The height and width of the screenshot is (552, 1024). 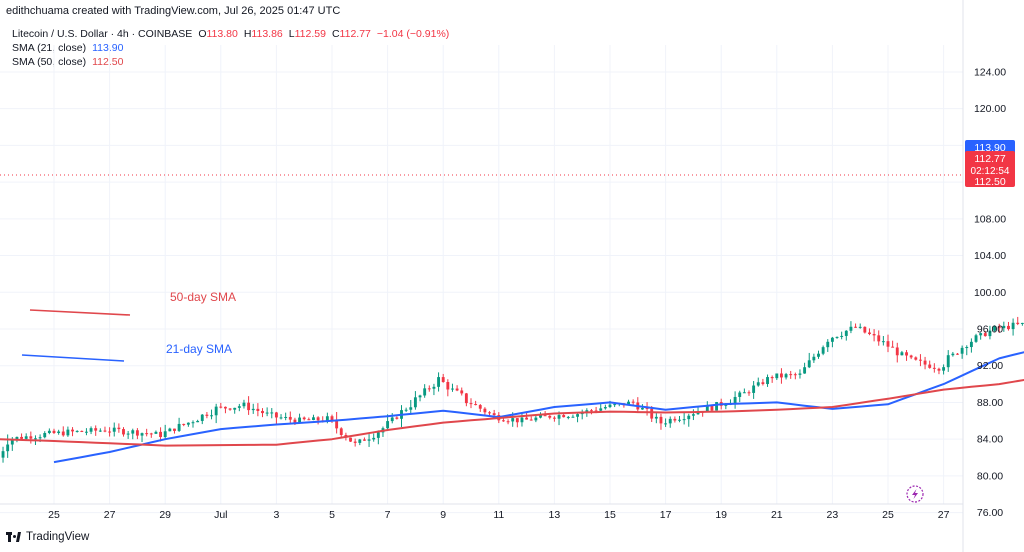 What do you see at coordinates (512, 412) in the screenshot?
I see `sma50-line` at bounding box center [512, 412].